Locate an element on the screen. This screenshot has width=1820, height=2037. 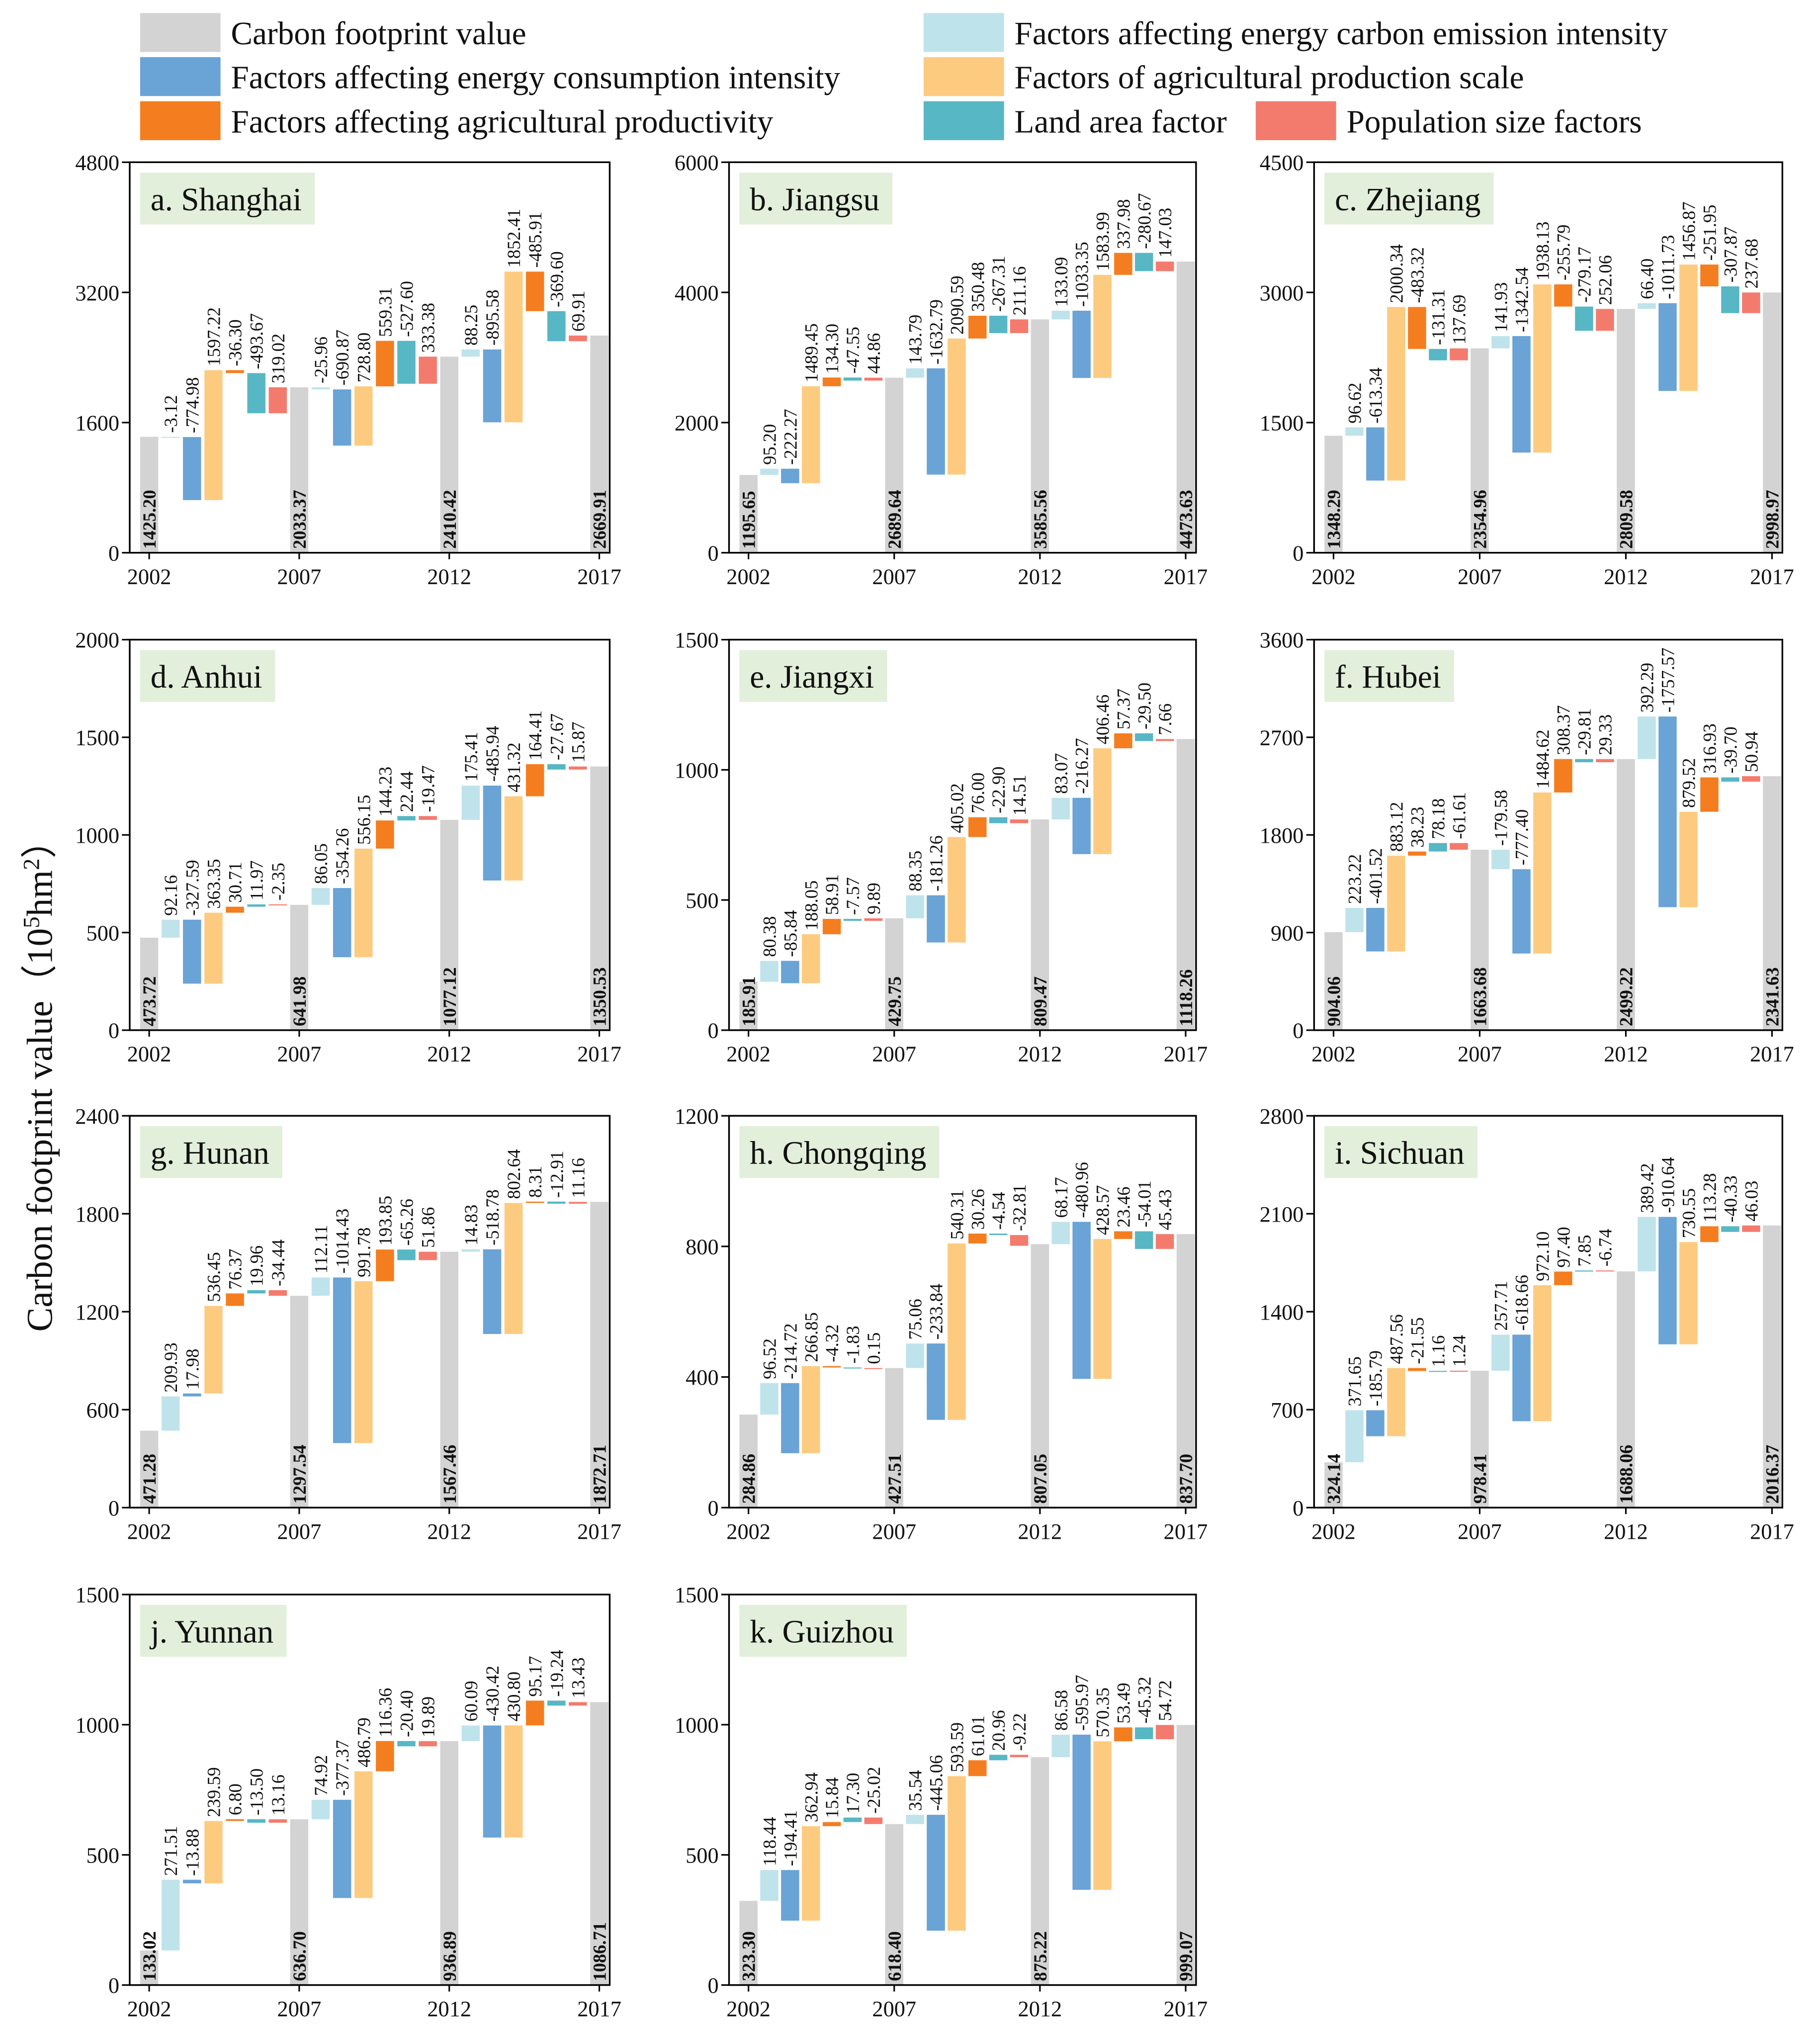
y-tick-label: 2800 is located at coordinates (1282, 1116).